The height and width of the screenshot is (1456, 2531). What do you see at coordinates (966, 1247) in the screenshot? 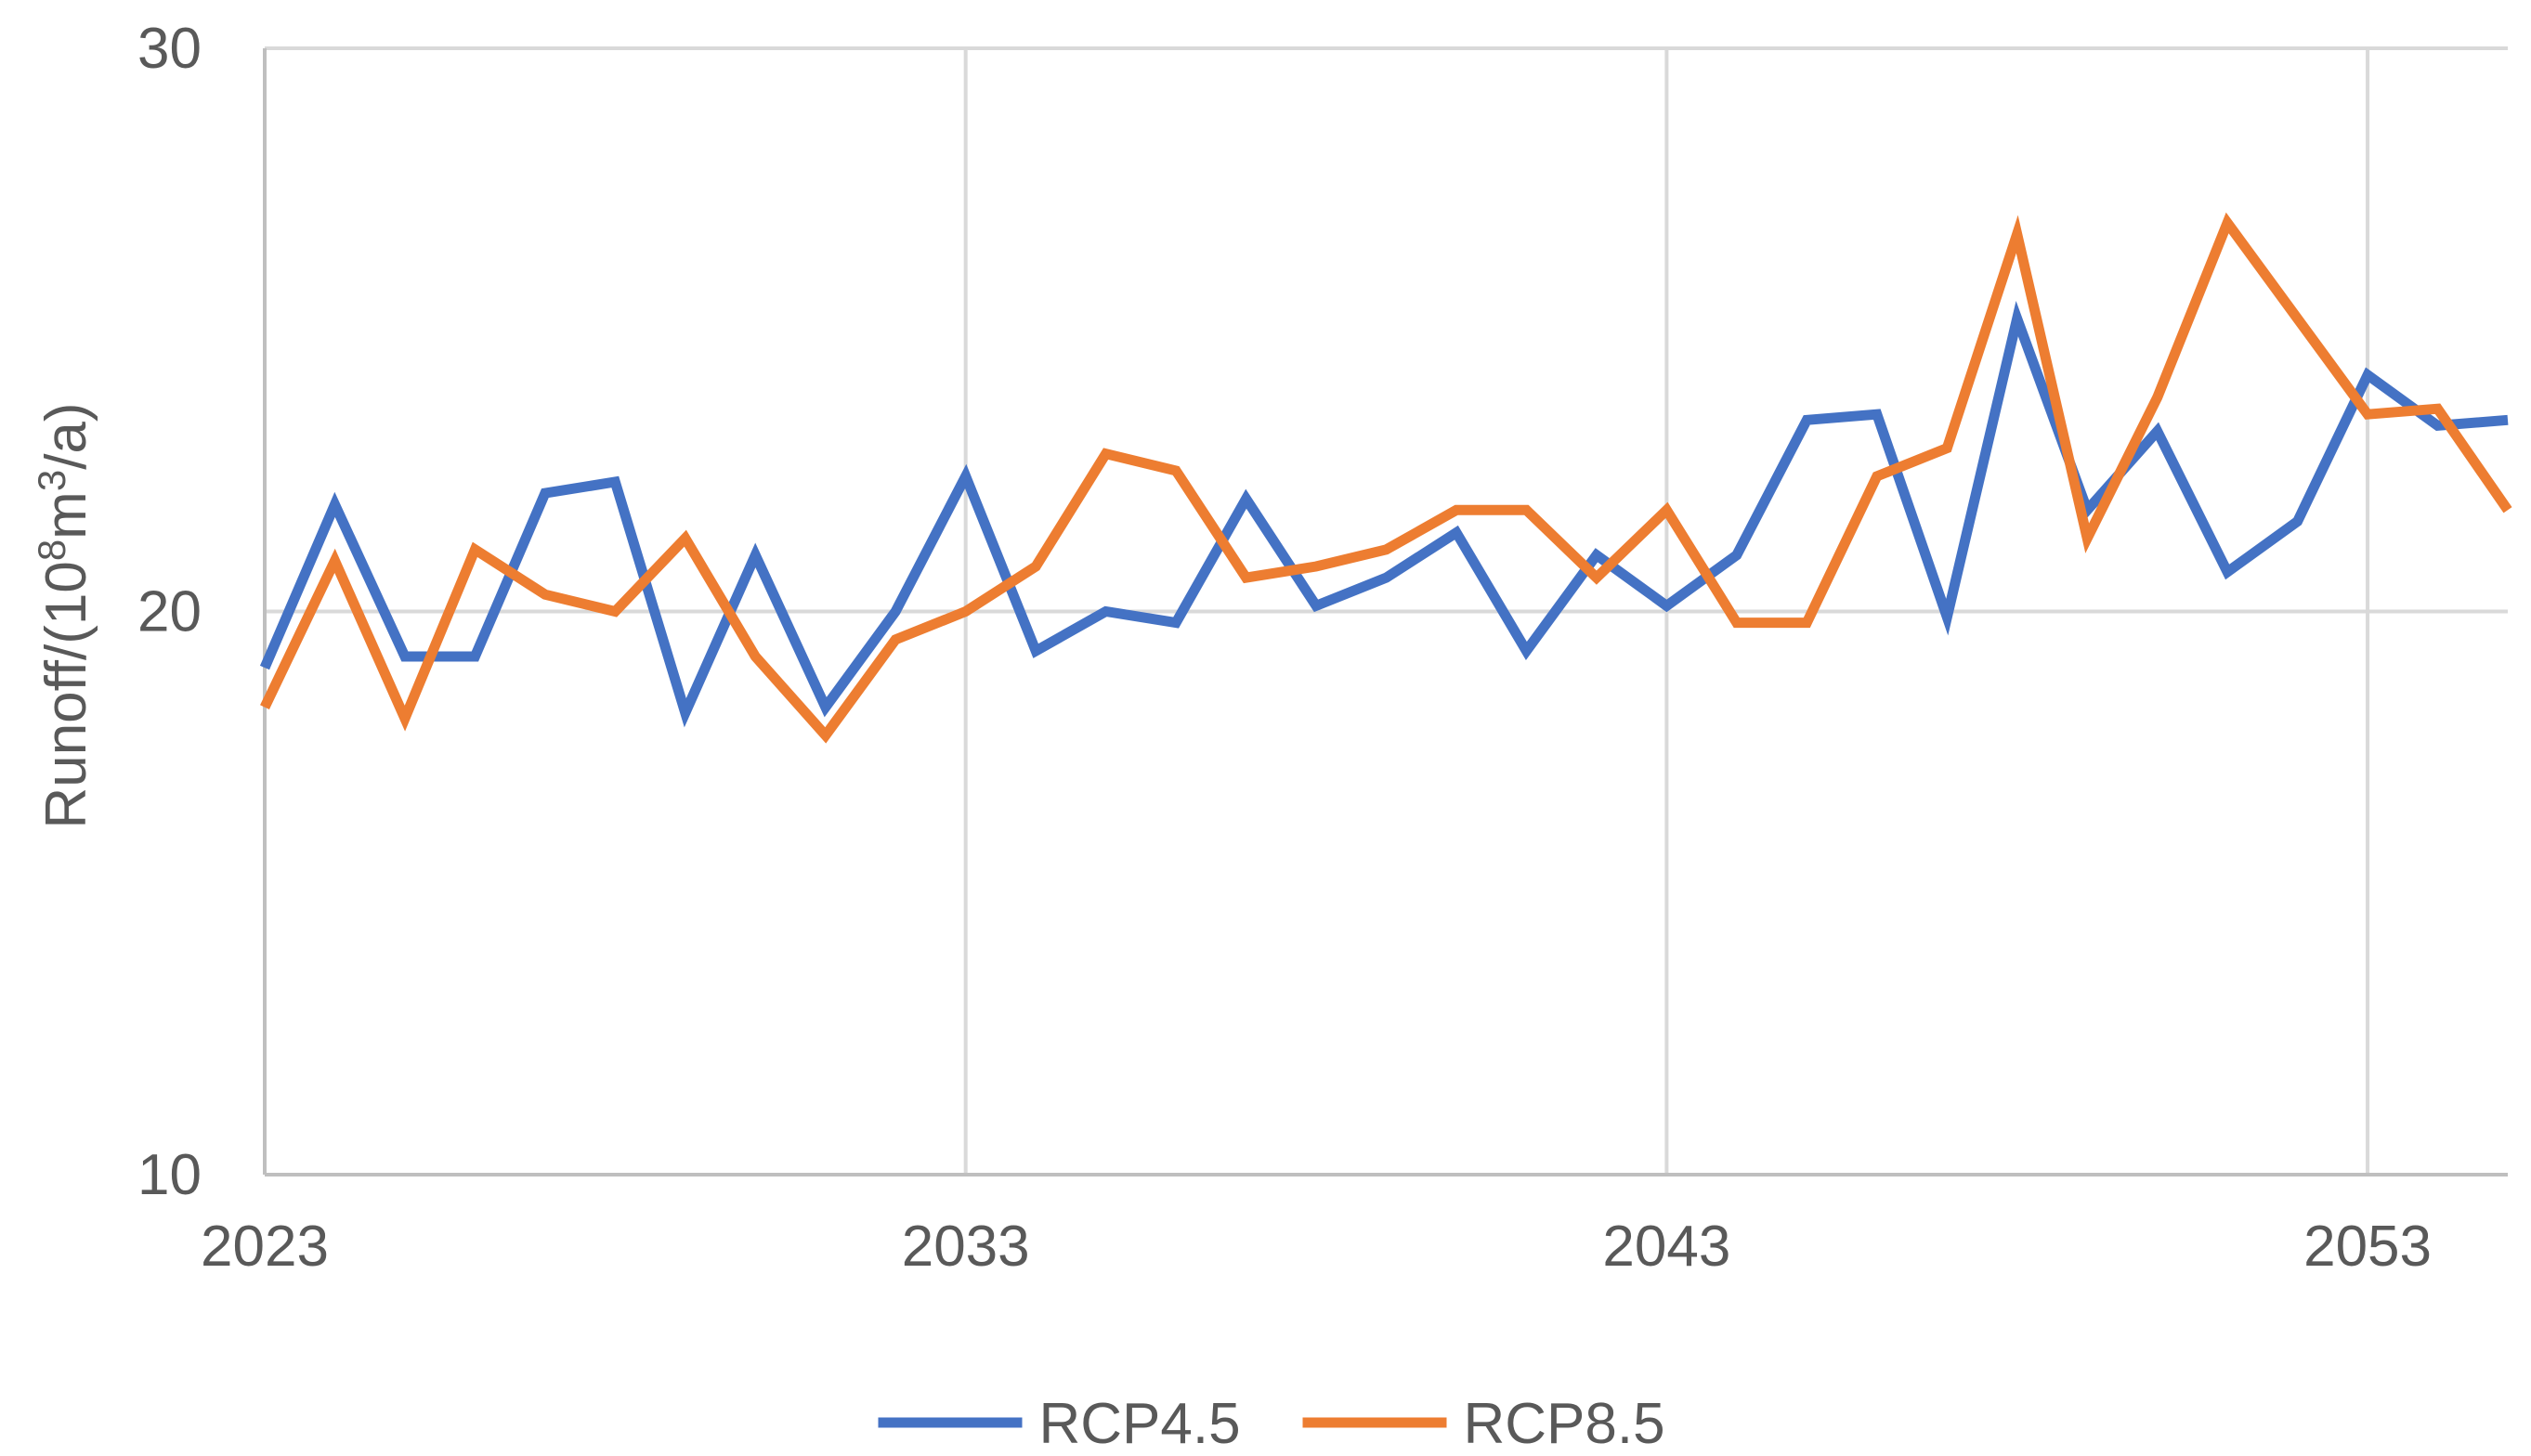
I see `x-tick-label: 2033` at bounding box center [966, 1247].